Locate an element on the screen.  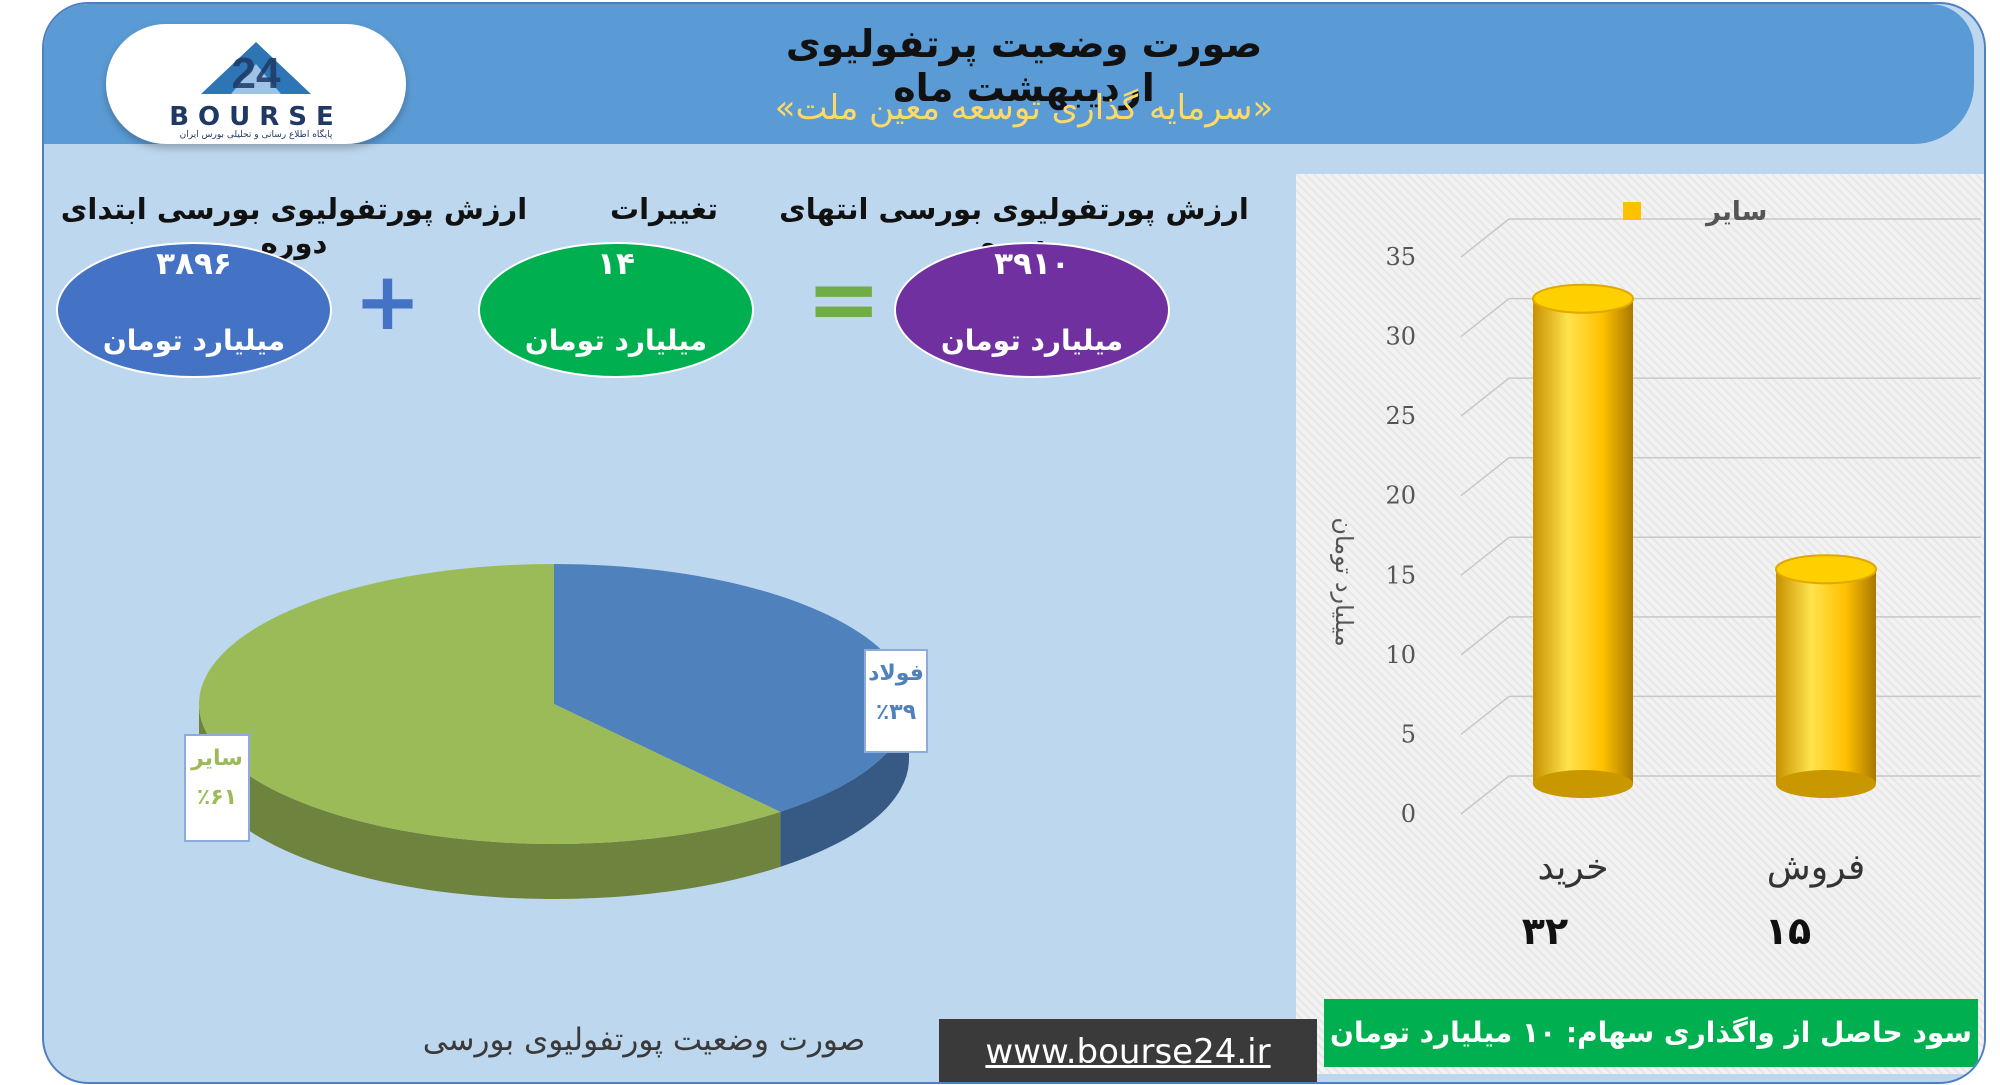
logo-mountain-icon: 24 is located at coordinates (256, 70).